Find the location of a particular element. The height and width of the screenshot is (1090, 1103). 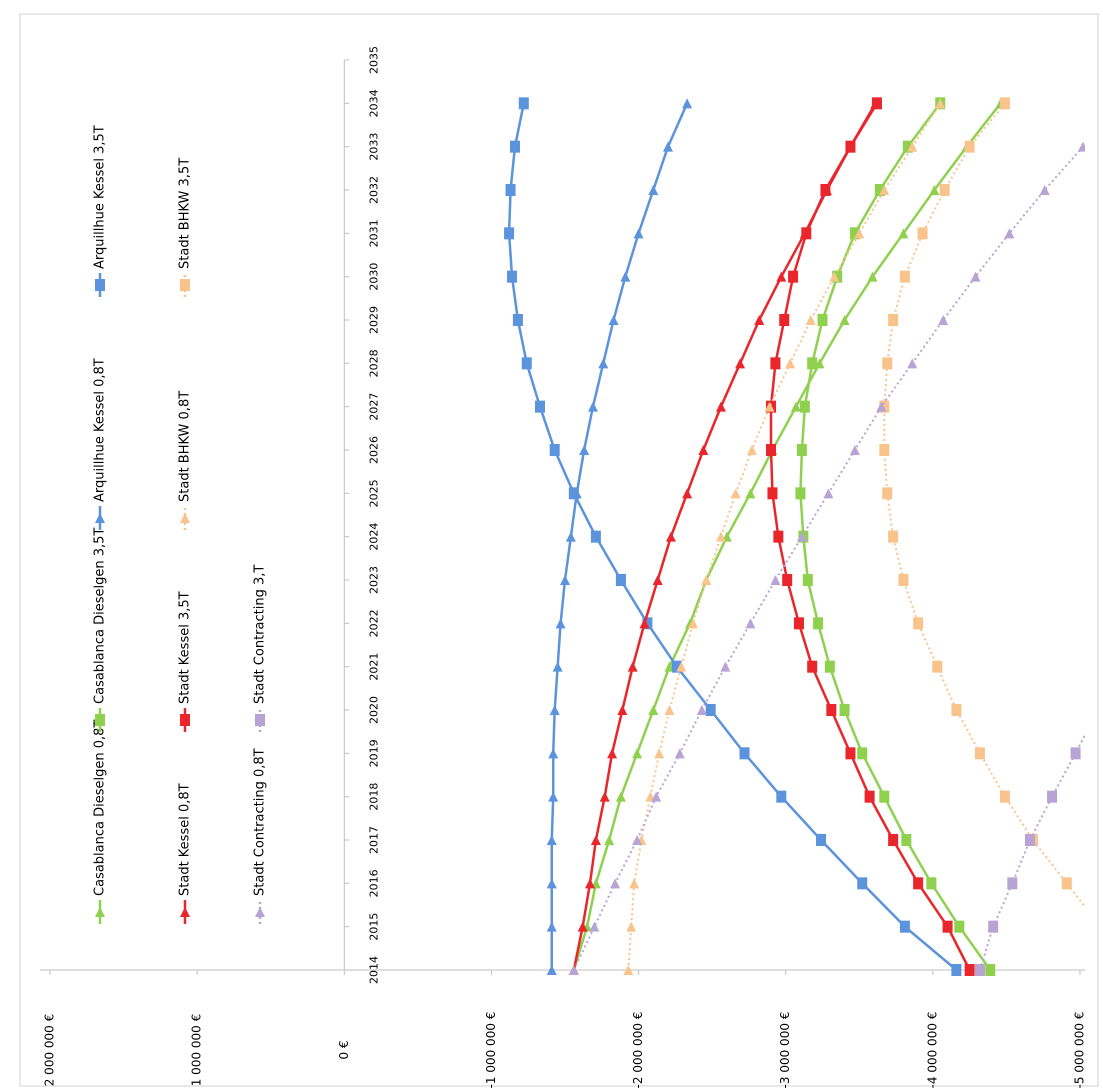

legend-label: Casablanca Dieselgen 3,5T is located at coordinates (100, 616).